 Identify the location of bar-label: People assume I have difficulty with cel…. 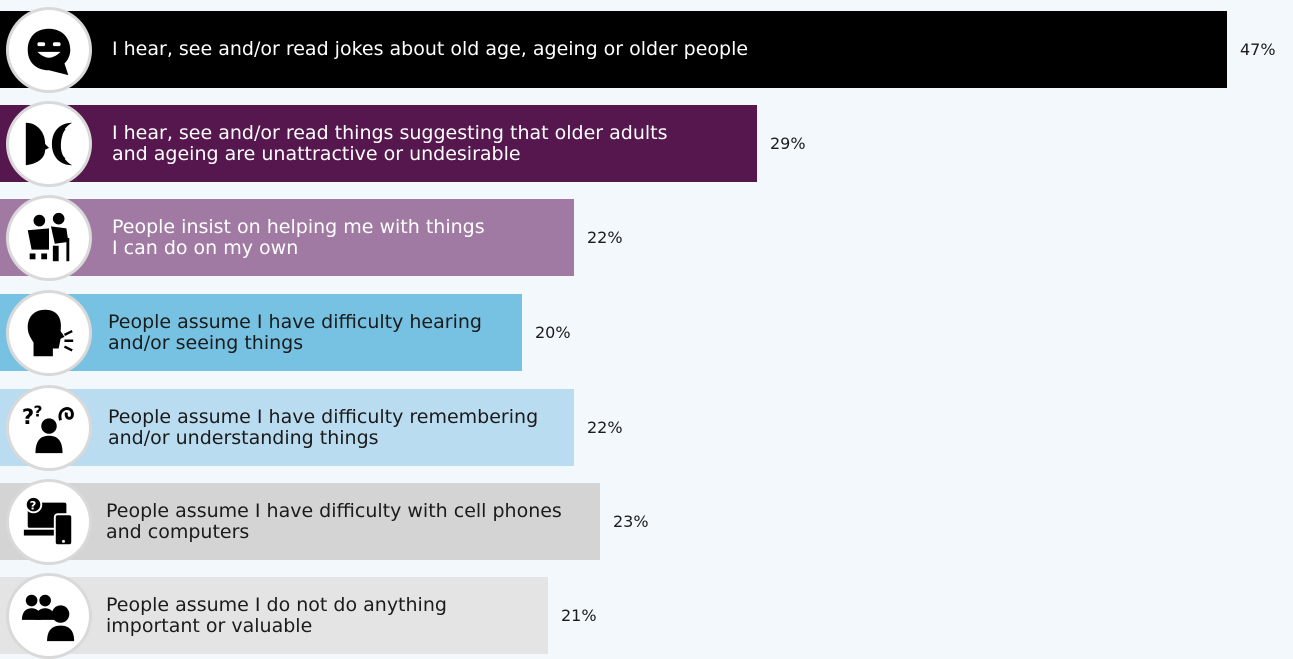
(334, 521).